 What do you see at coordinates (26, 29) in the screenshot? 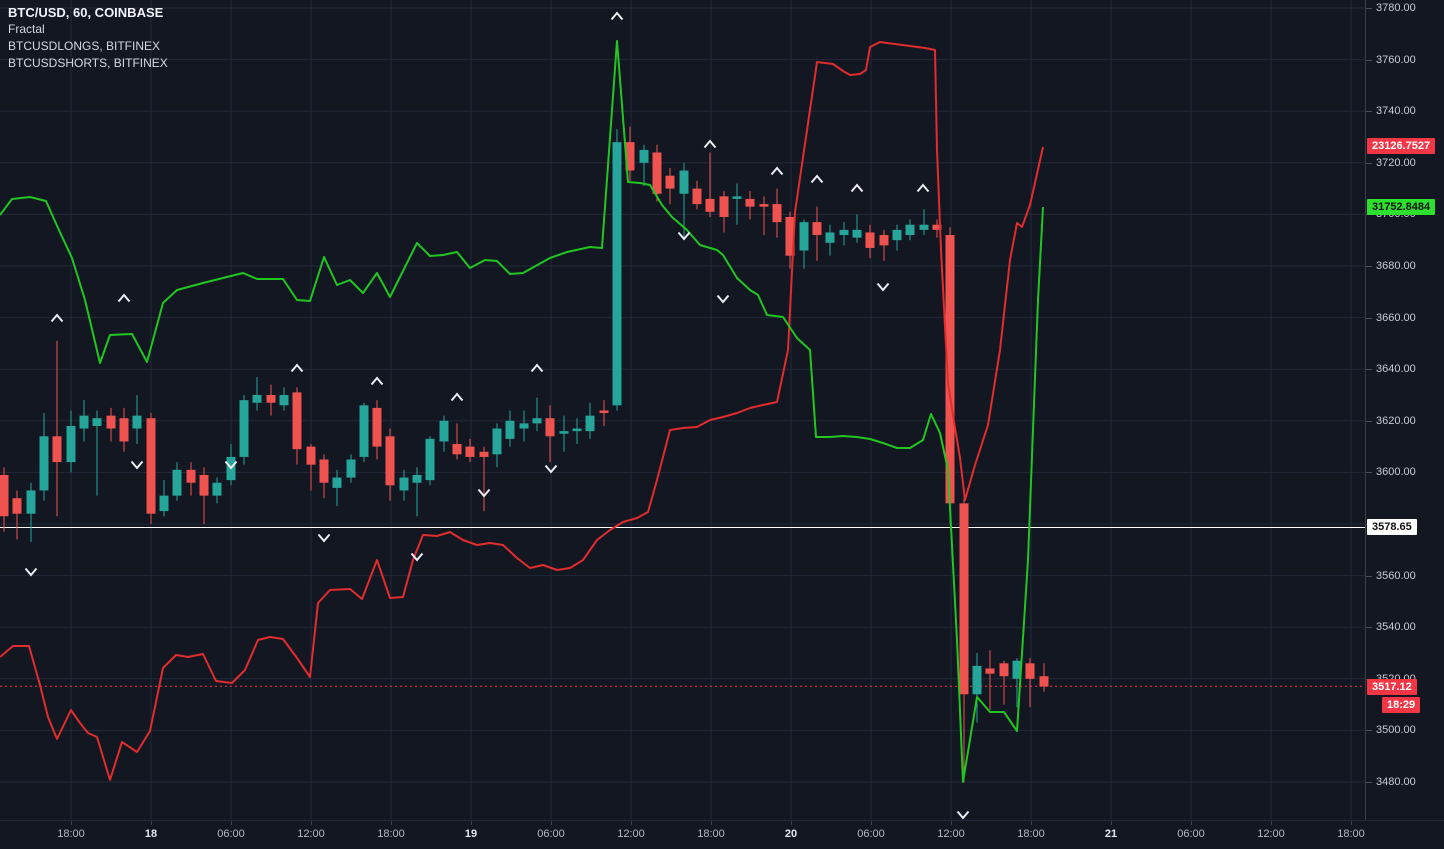
I see `legend-indicator-fractal: Fractal` at bounding box center [26, 29].